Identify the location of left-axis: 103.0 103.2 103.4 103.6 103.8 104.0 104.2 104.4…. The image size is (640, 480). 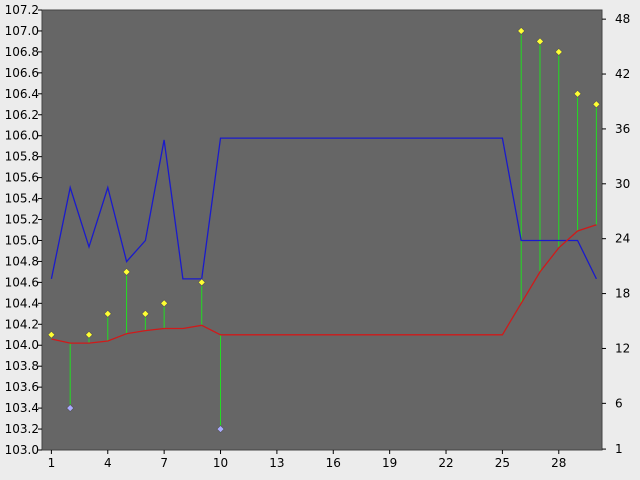
(23, 230).